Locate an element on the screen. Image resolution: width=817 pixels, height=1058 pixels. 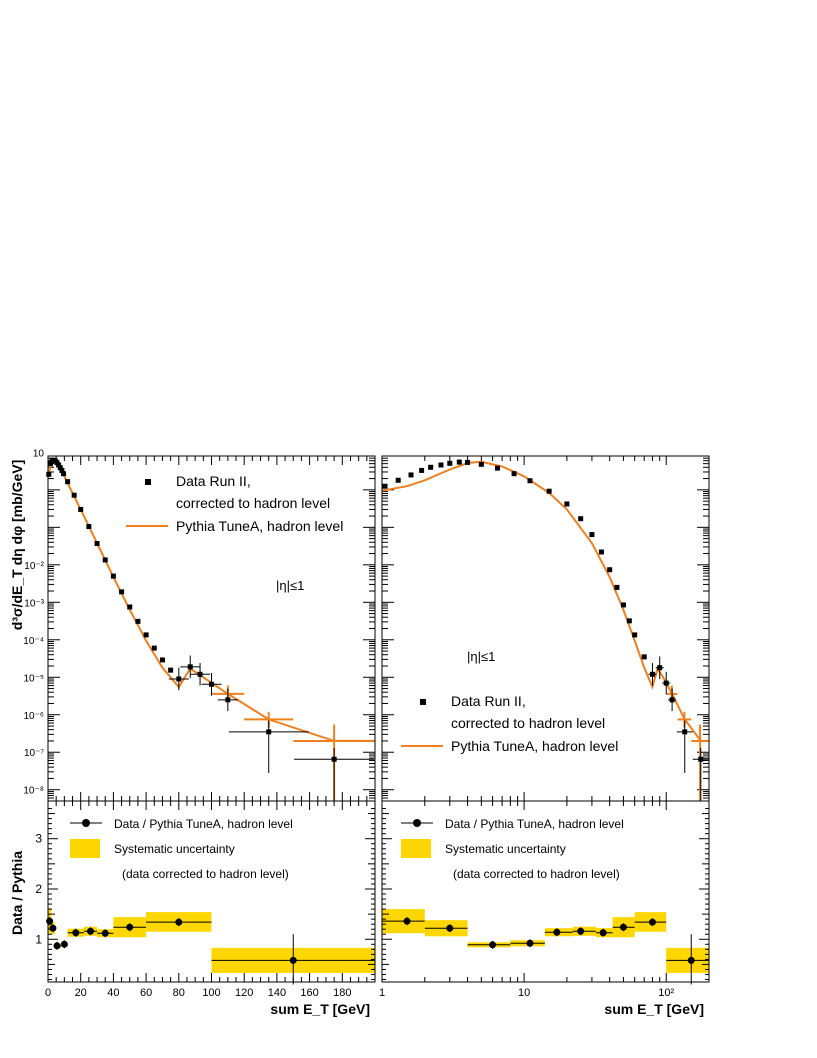
x-tick-label: 140 is located at coordinates (277, 993).